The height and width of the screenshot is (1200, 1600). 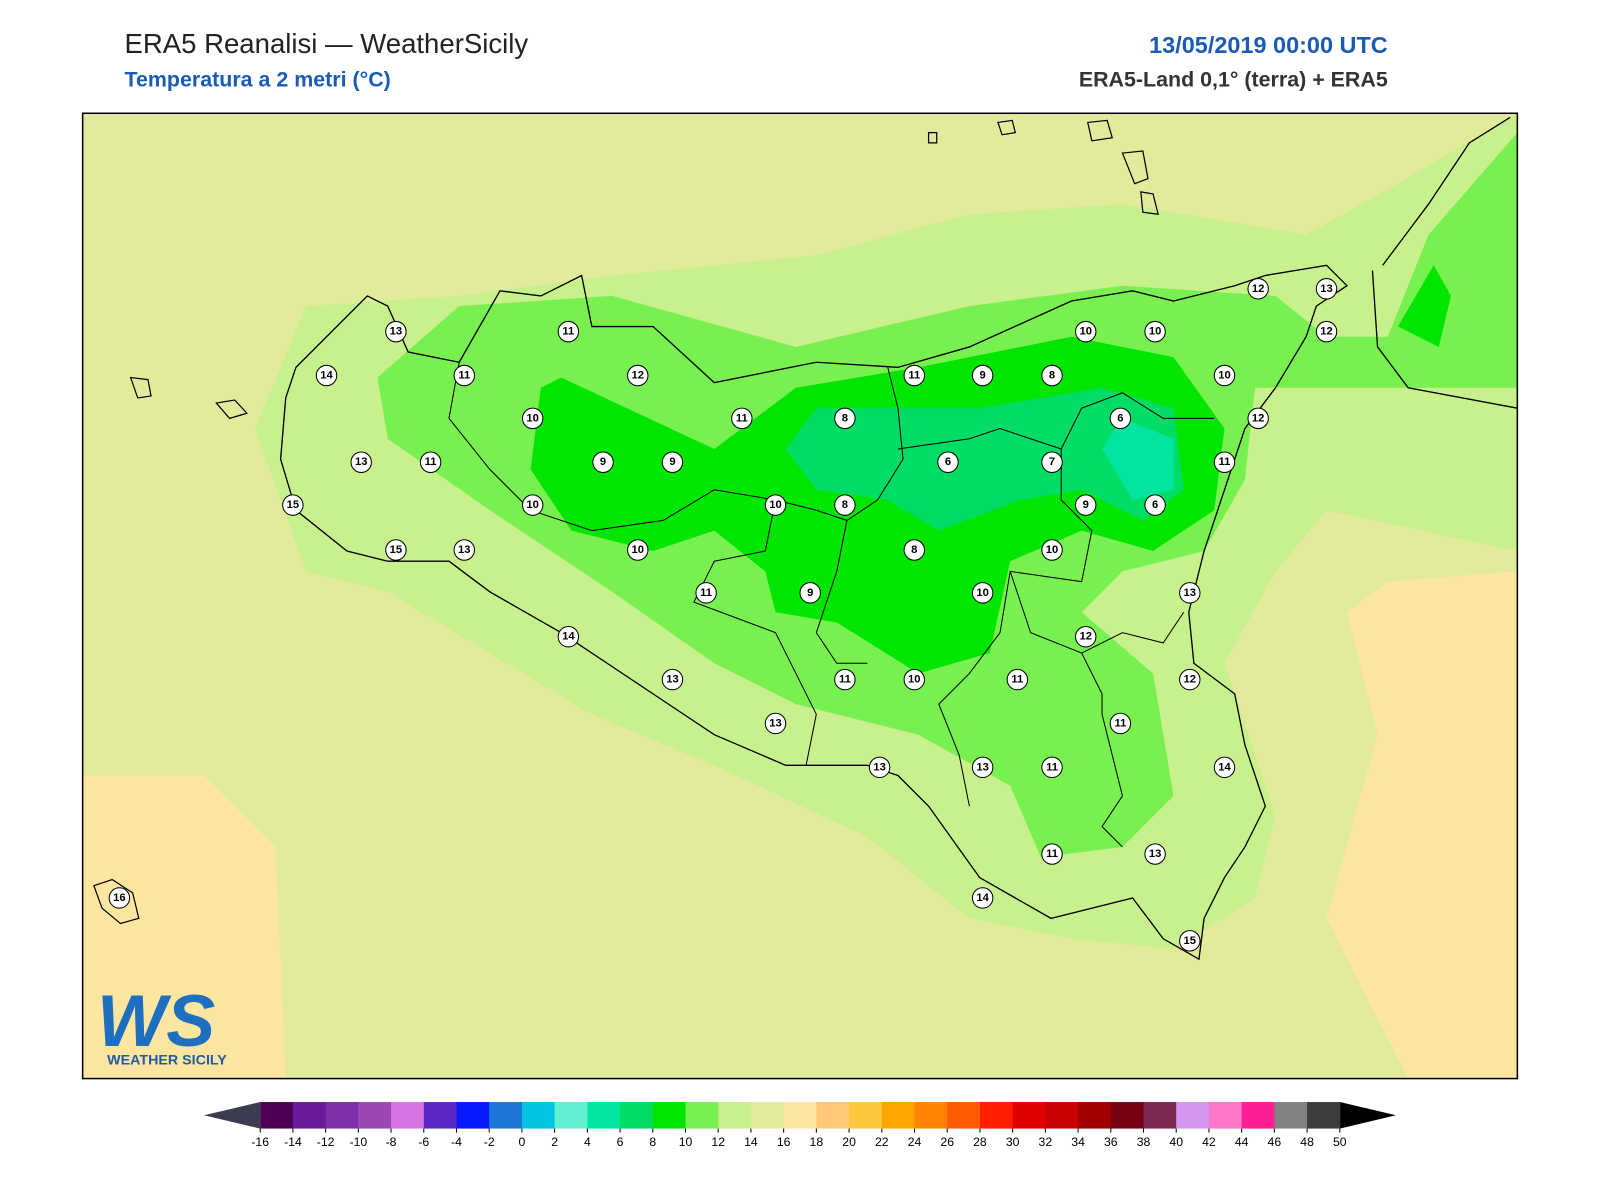 What do you see at coordinates (162, 1023) in the screenshot?
I see `logo: WS WEATHER SICILY` at bounding box center [162, 1023].